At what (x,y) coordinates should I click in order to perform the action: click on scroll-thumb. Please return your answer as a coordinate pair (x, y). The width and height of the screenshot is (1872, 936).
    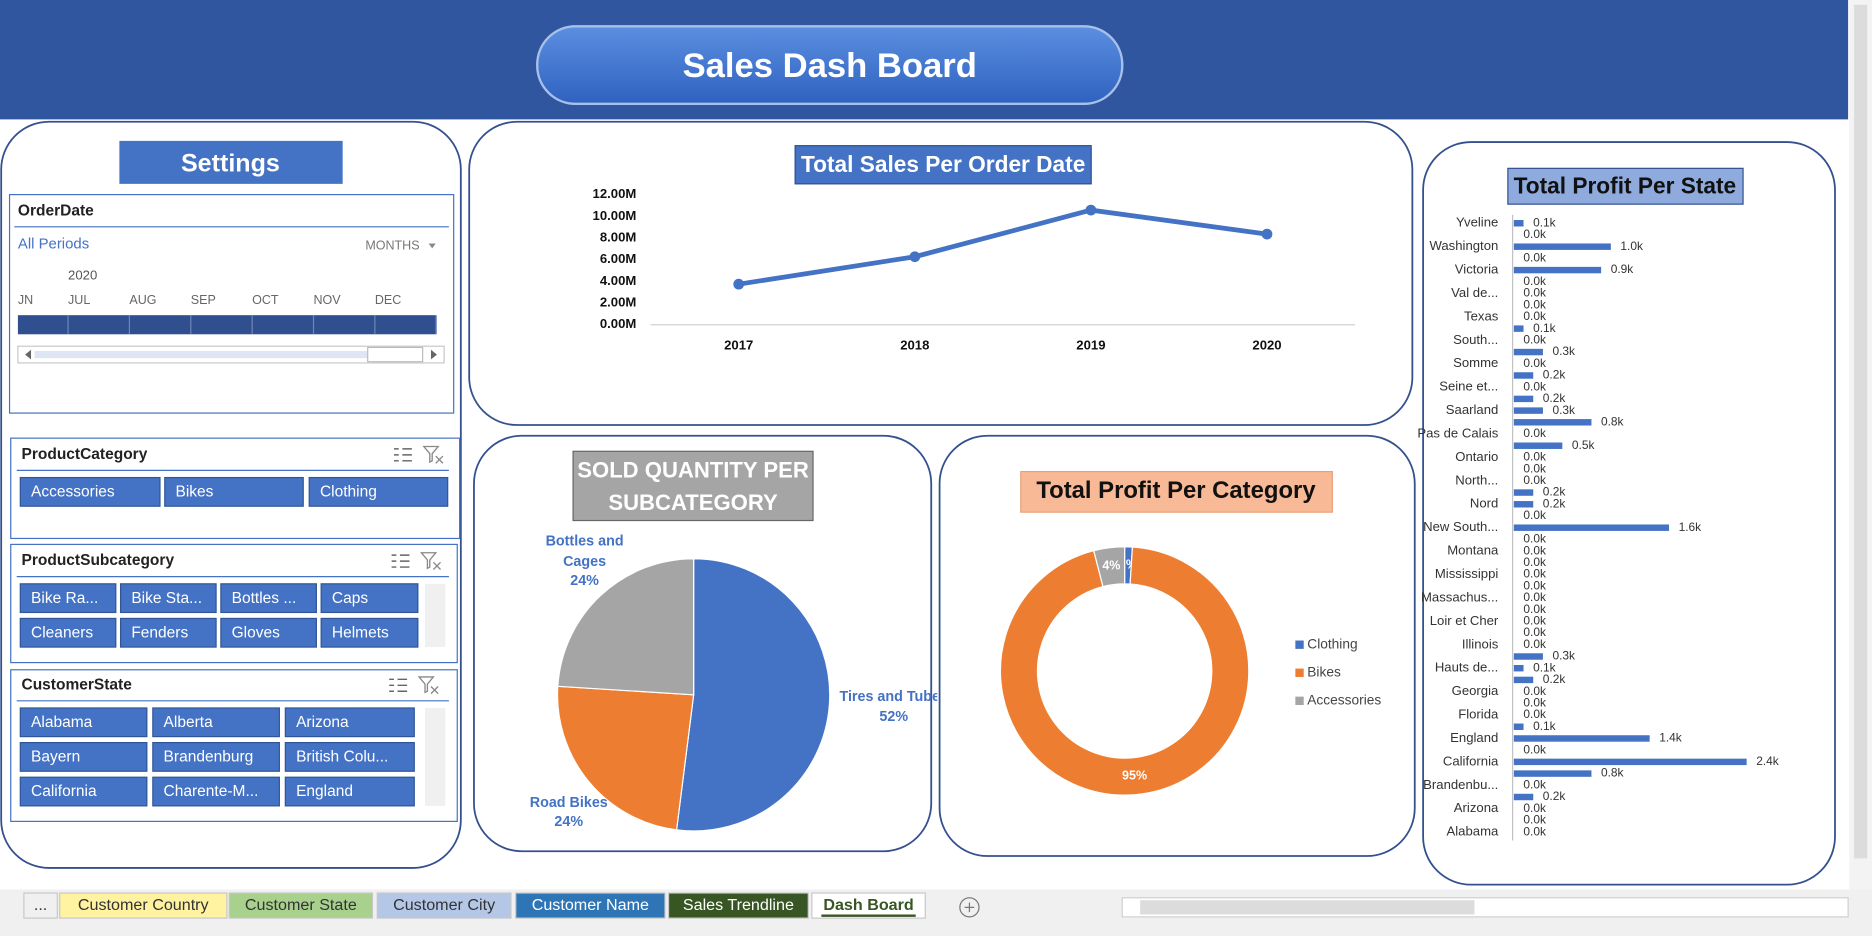
    Looking at the image, I should click on (1861, 431).